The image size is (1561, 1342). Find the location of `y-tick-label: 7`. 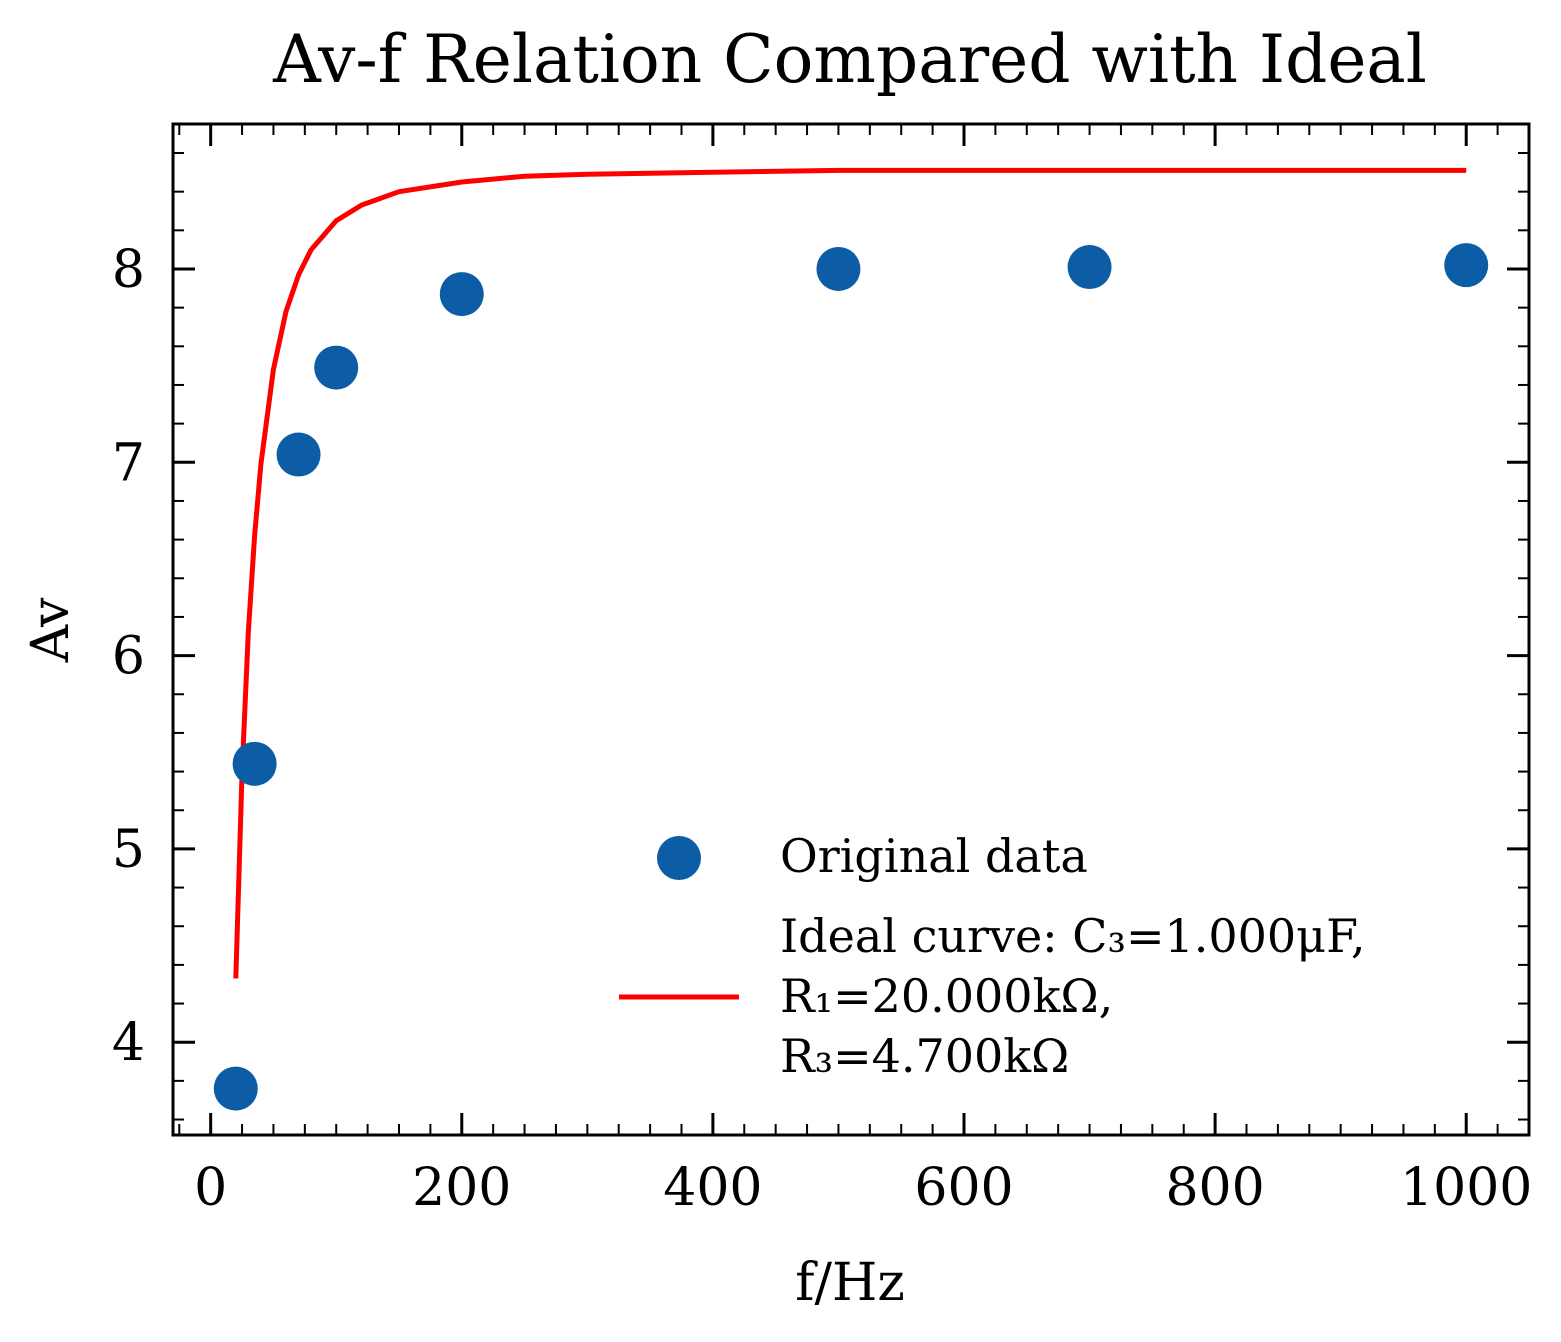

y-tick-label: 7 is located at coordinates (128, 463).